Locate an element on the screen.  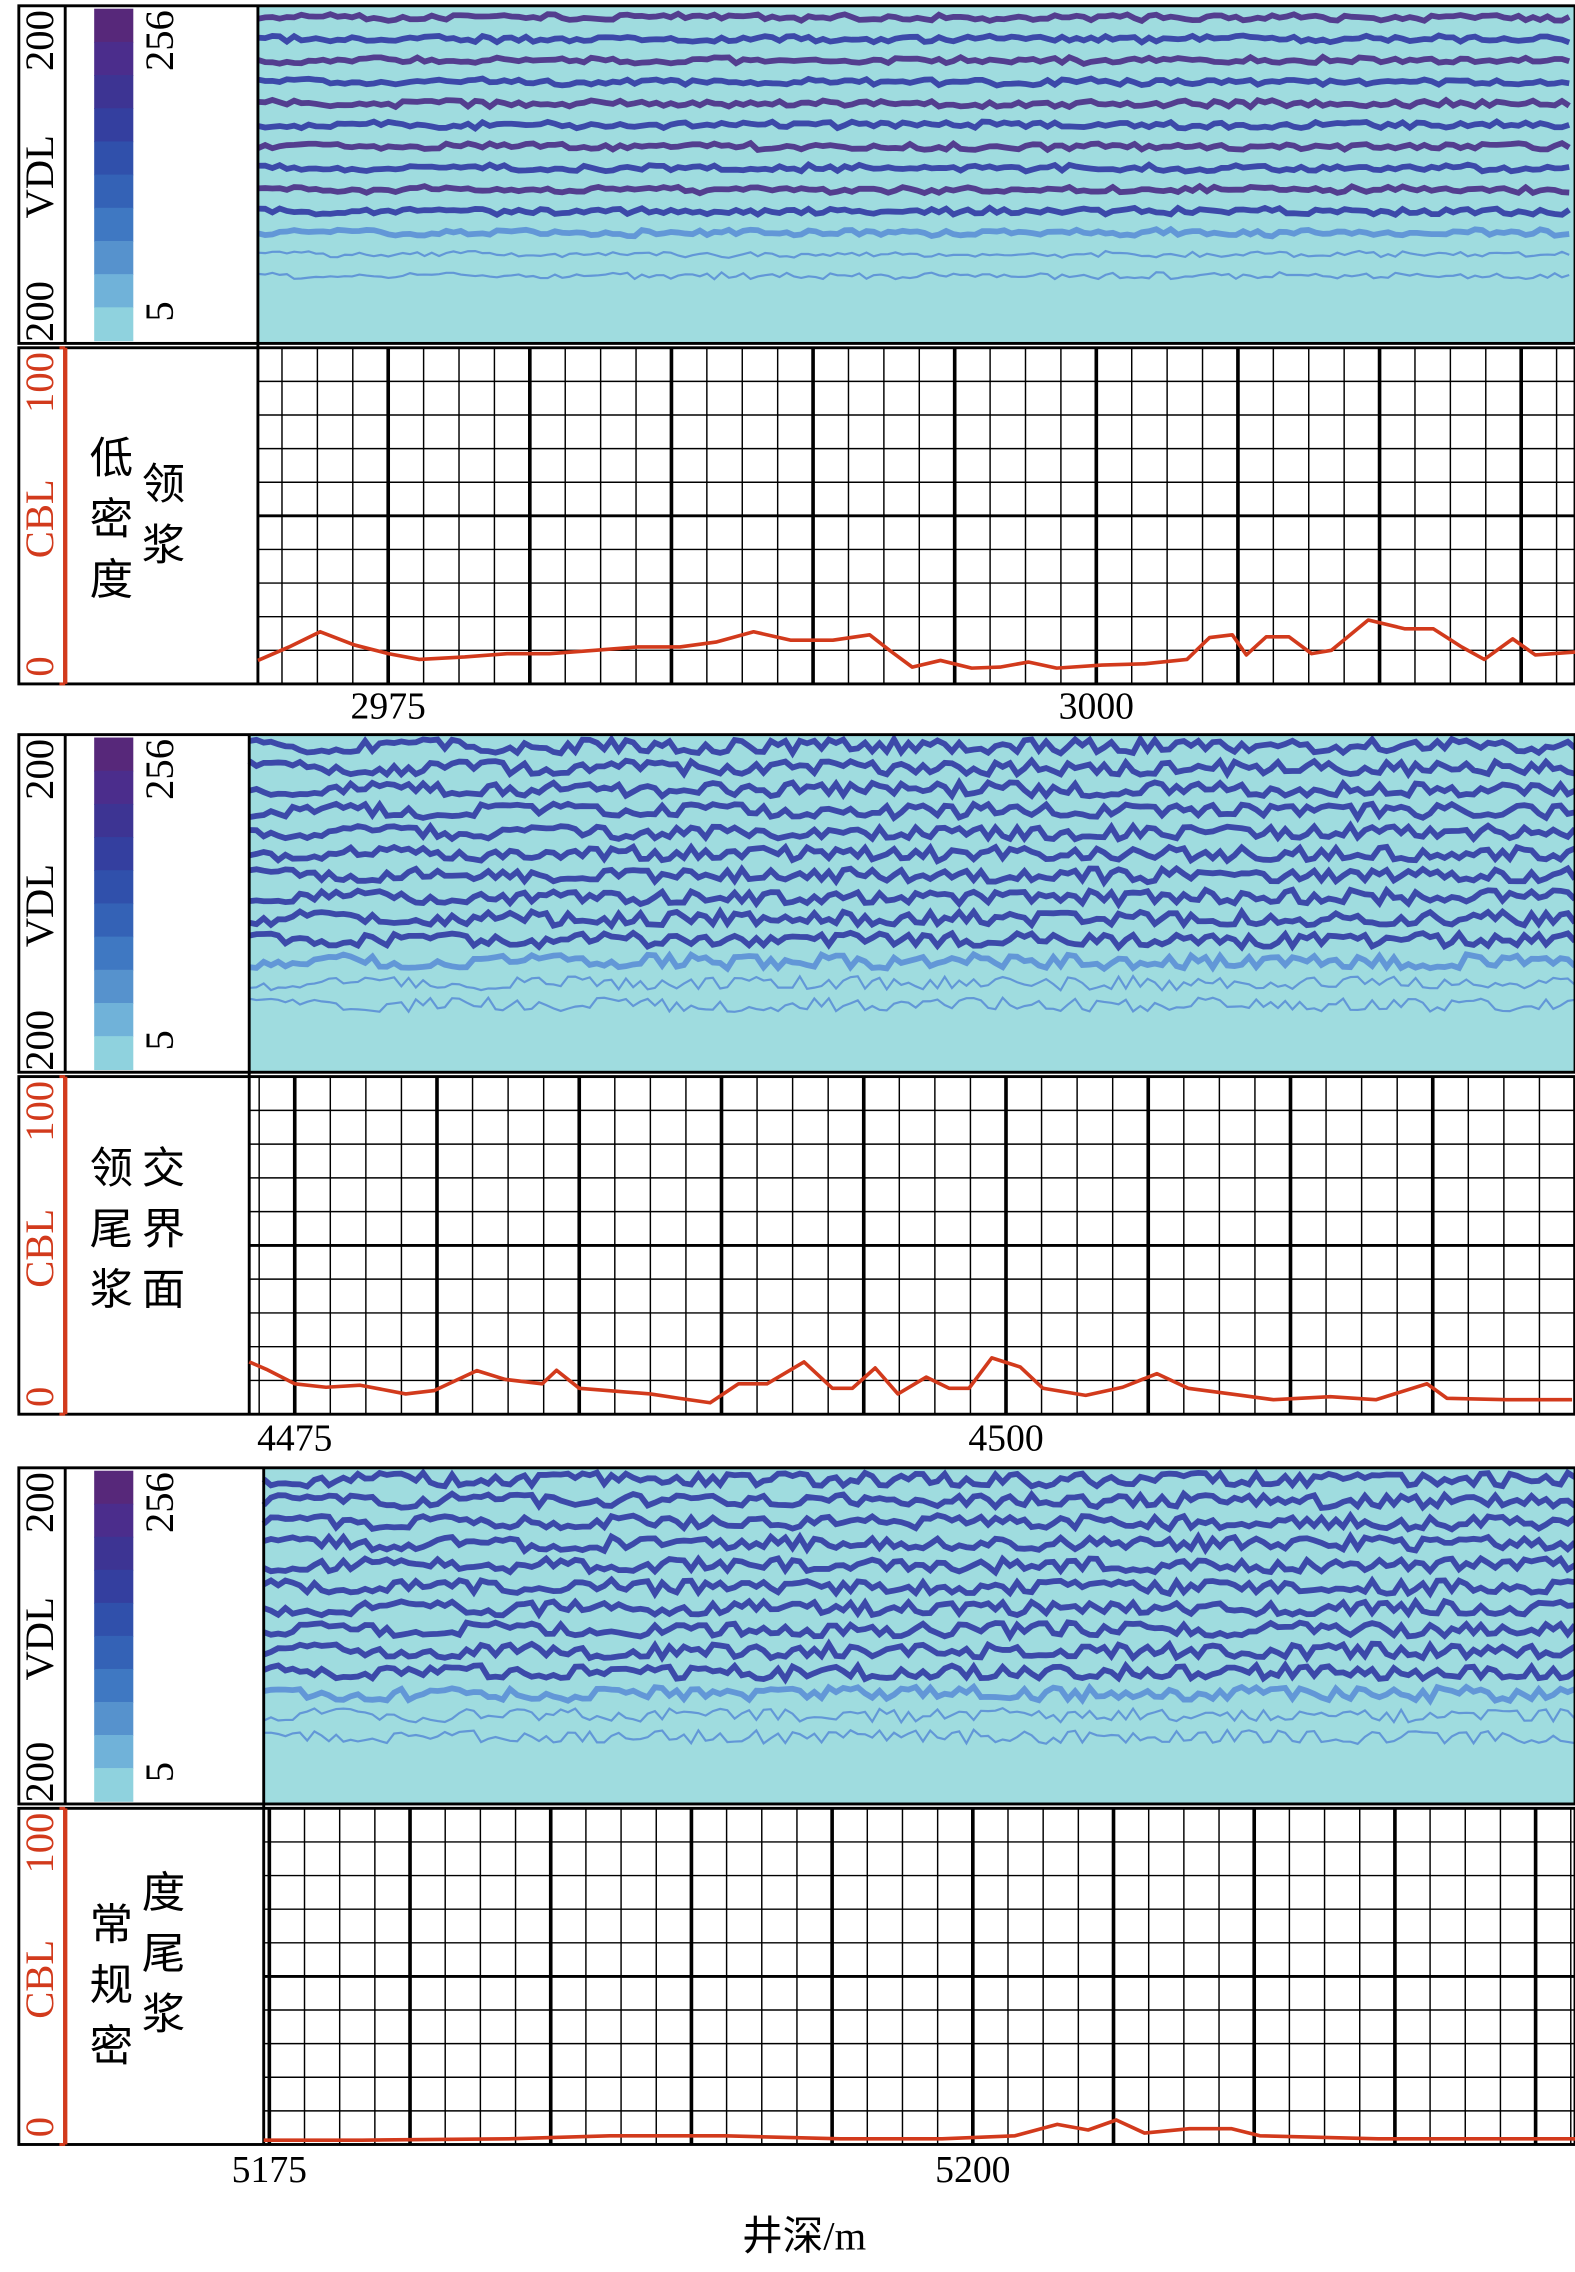
cbl-curve is located at coordinates (910, 1380).